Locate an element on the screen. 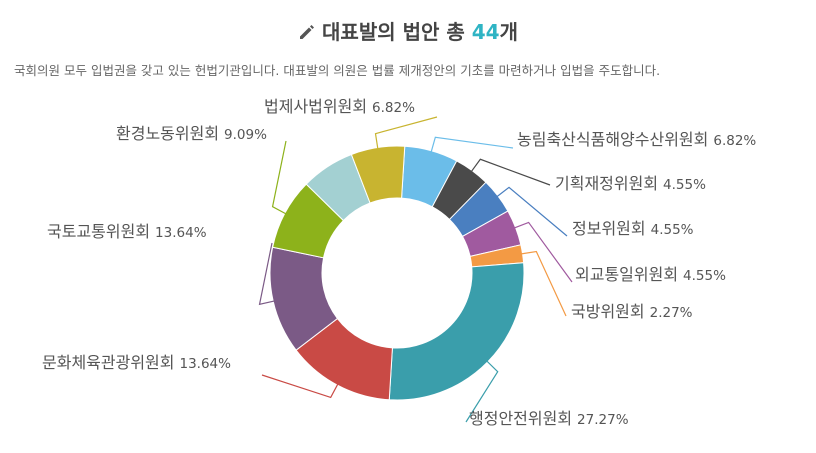 This screenshot has height=453, width=816. slice-label: 국방위원회 2.27% is located at coordinates (632, 311).